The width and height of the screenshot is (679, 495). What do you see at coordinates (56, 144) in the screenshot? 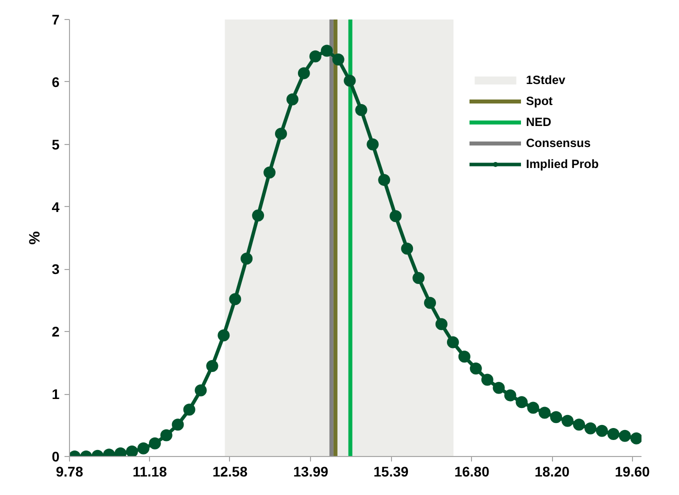
I see `y-tick-label: 5` at bounding box center [56, 144].